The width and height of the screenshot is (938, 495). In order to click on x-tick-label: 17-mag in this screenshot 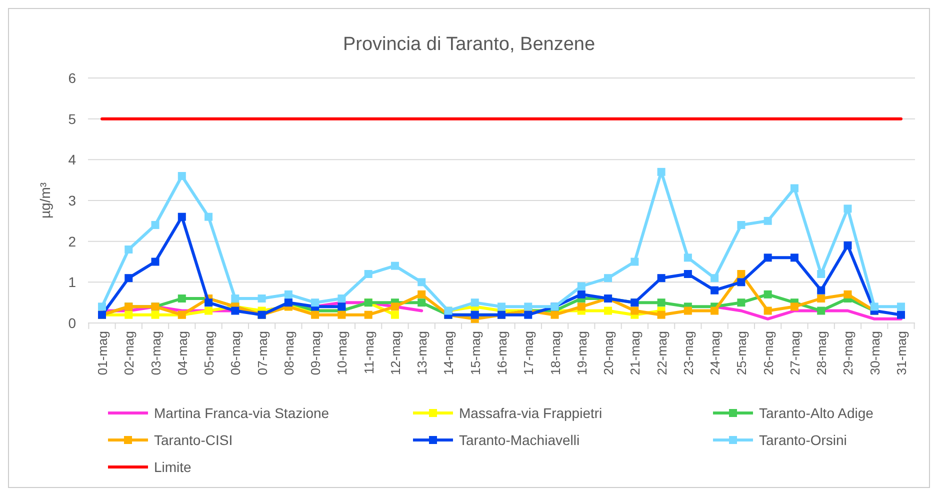, I will do `click(528, 353)`.